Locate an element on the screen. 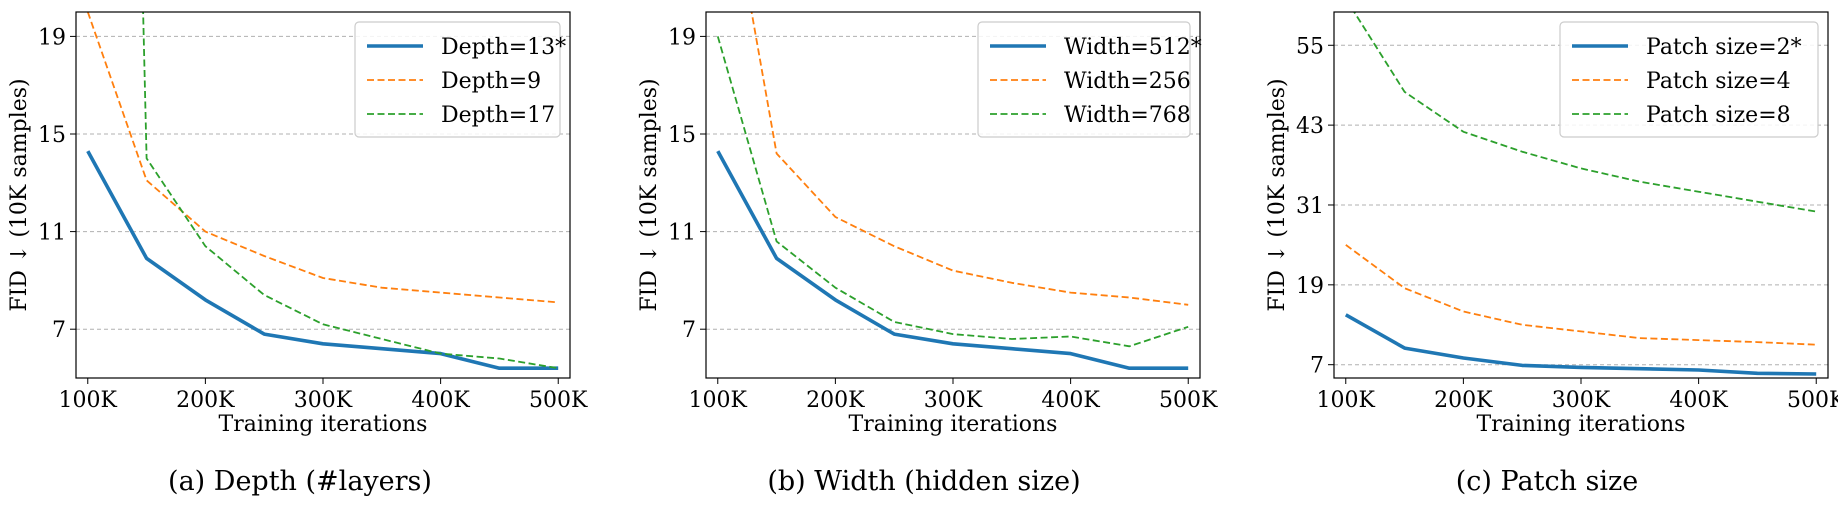 The image size is (1838, 506). y-tick-label: 55 is located at coordinates (1310, 46).